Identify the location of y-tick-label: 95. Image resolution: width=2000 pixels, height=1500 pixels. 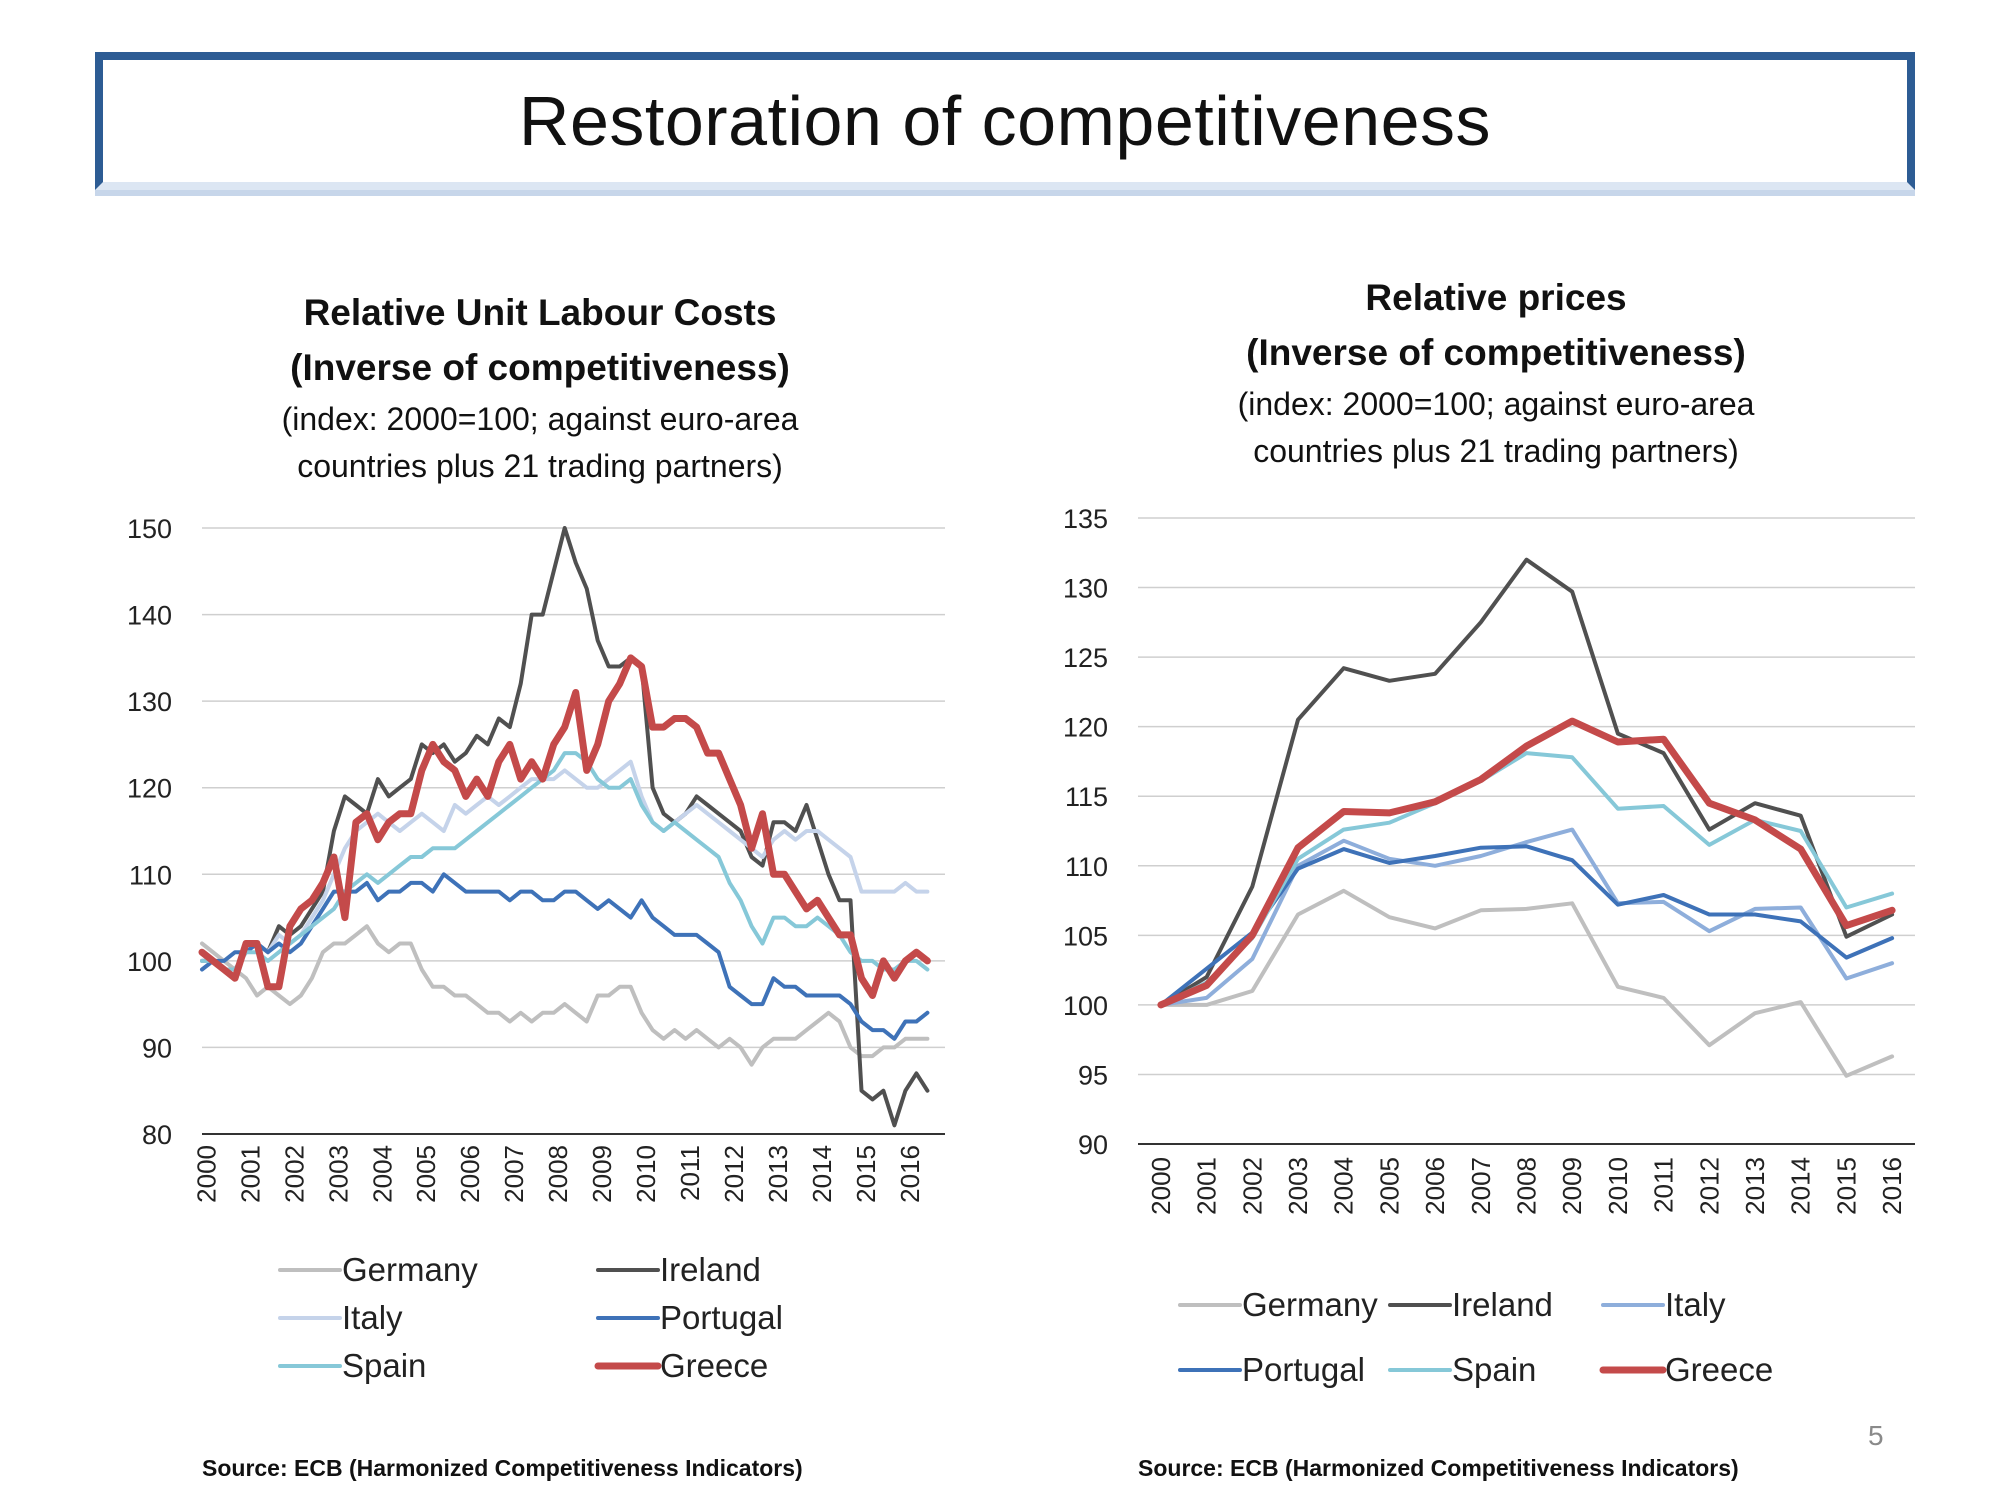
(1093, 1075).